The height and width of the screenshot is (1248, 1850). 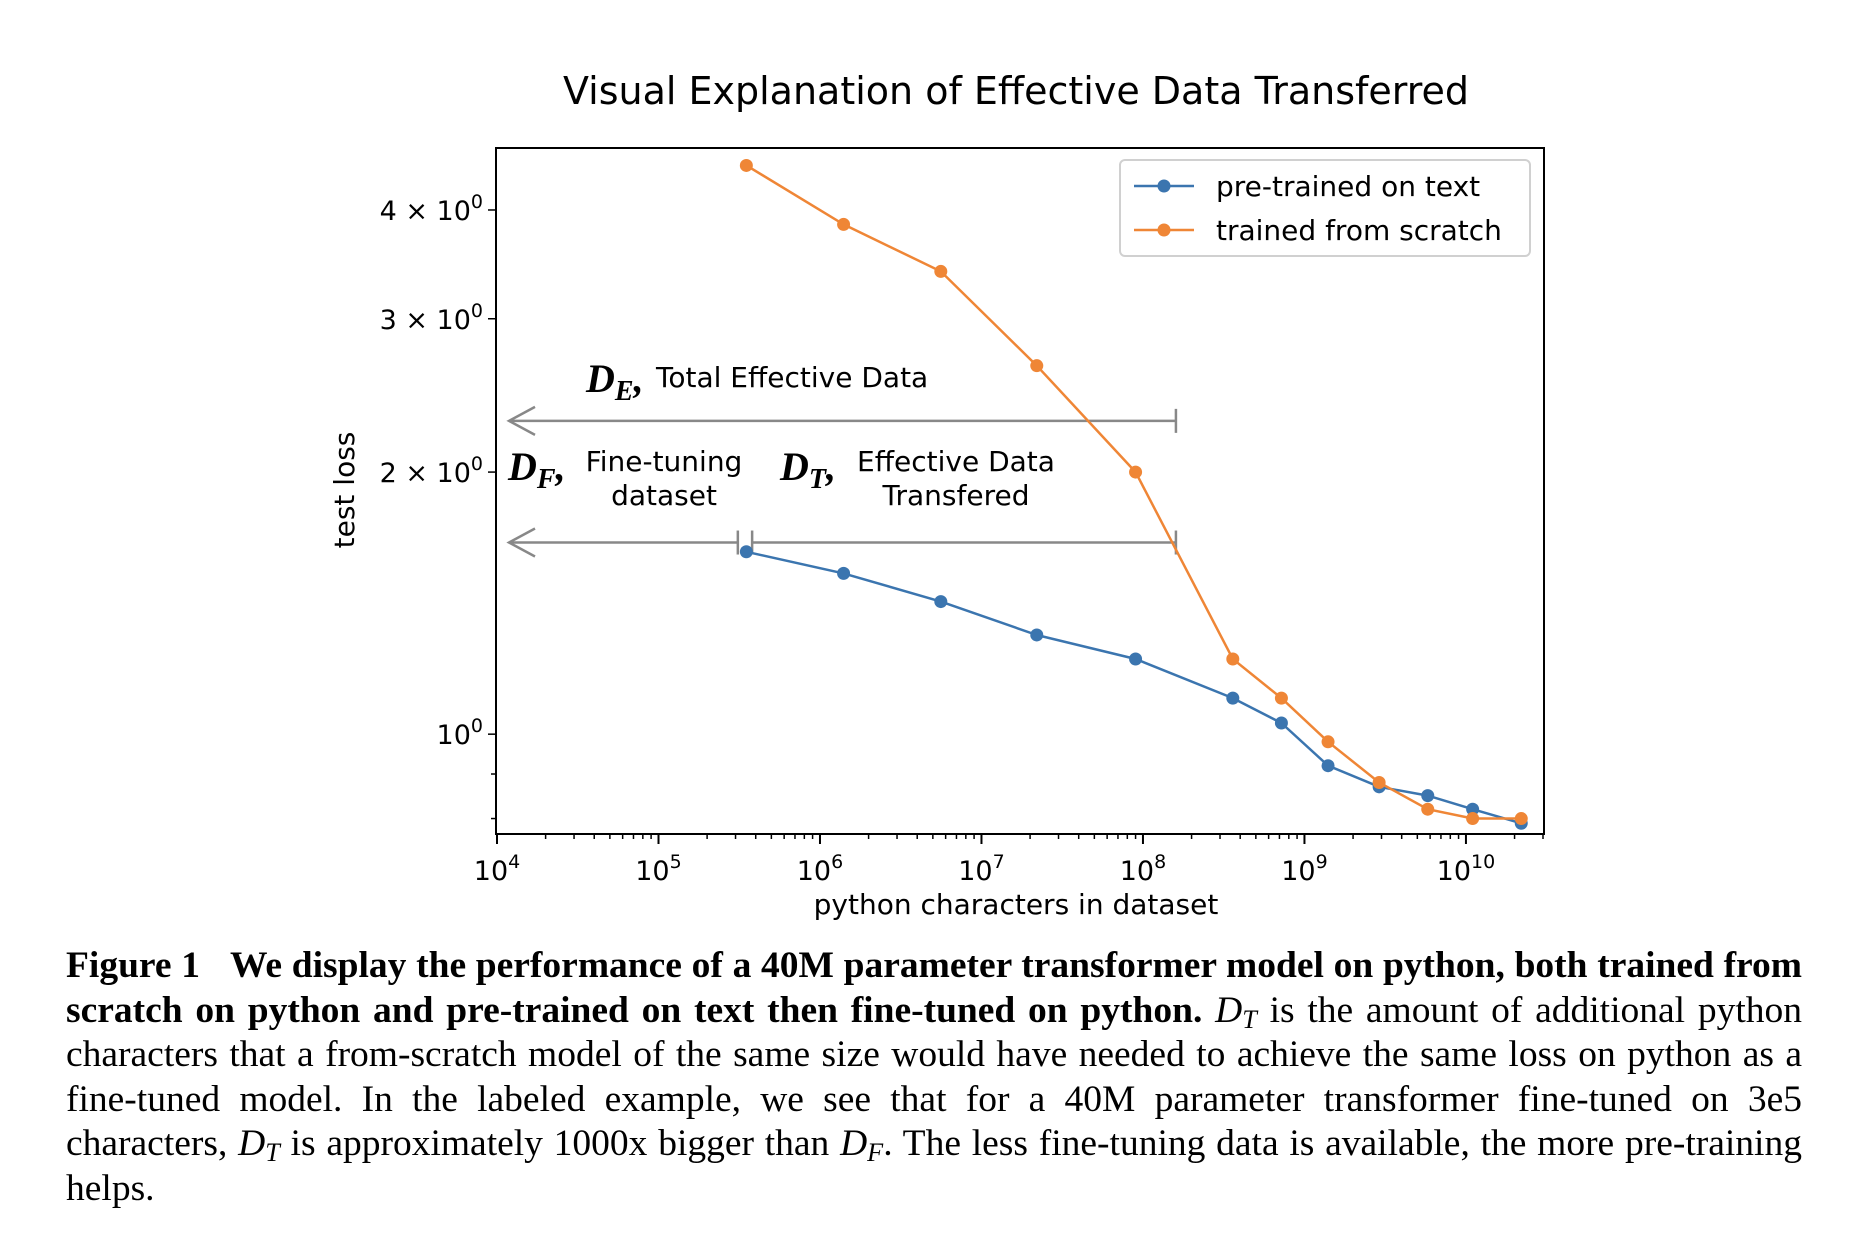 What do you see at coordinates (1359, 230) in the screenshot?
I see `legend-label-scratch: trained from scratch` at bounding box center [1359, 230].